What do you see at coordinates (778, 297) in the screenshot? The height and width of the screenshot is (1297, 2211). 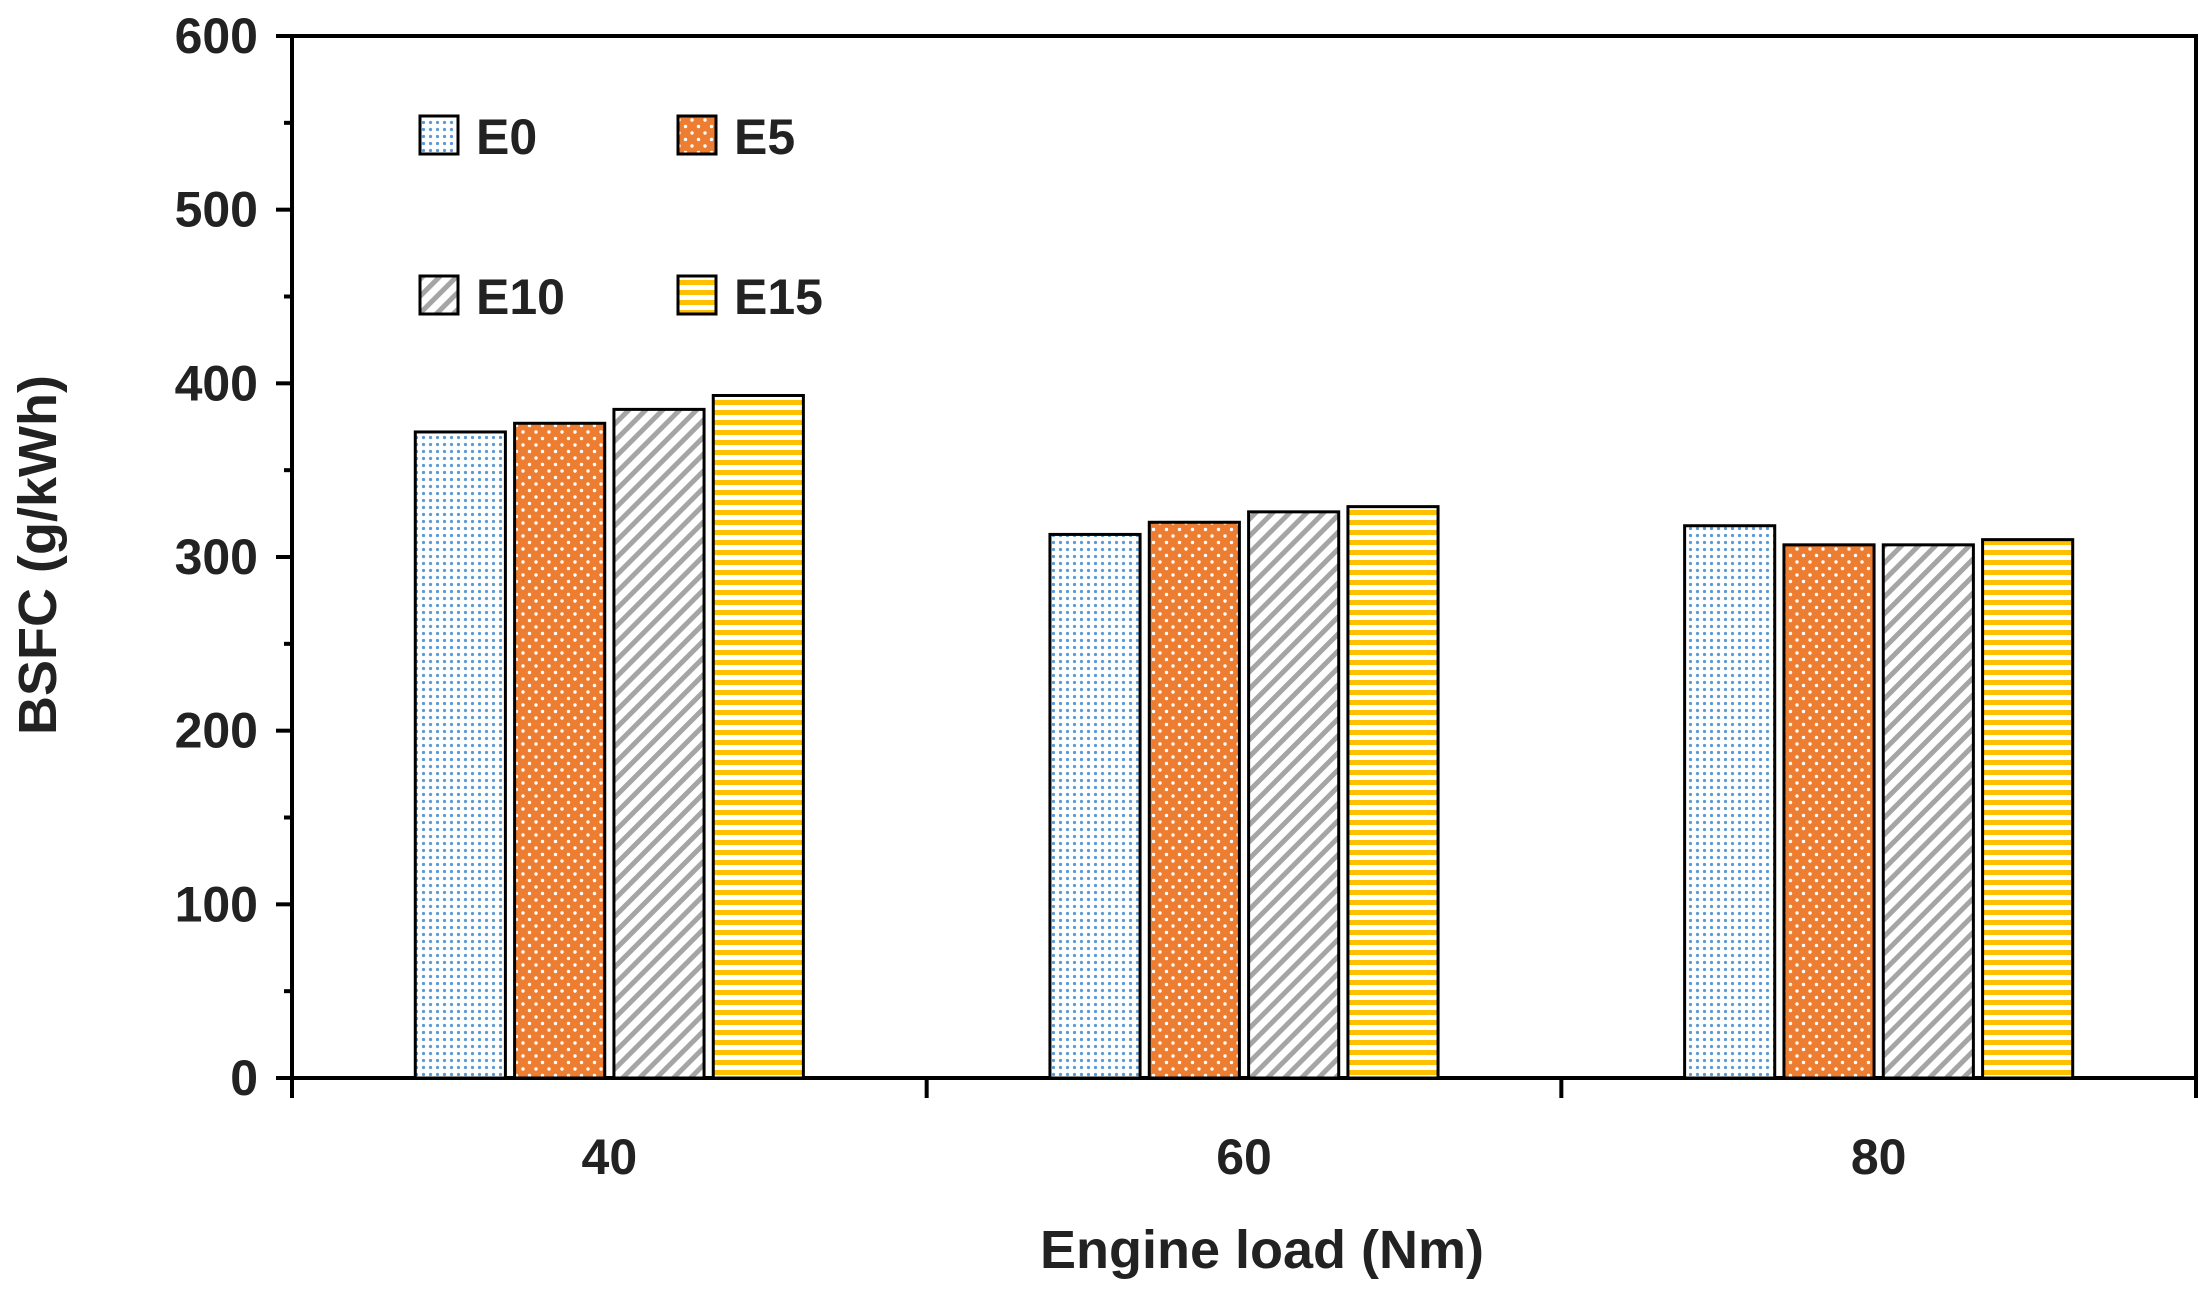 I see `legend-label-e15: E15` at bounding box center [778, 297].